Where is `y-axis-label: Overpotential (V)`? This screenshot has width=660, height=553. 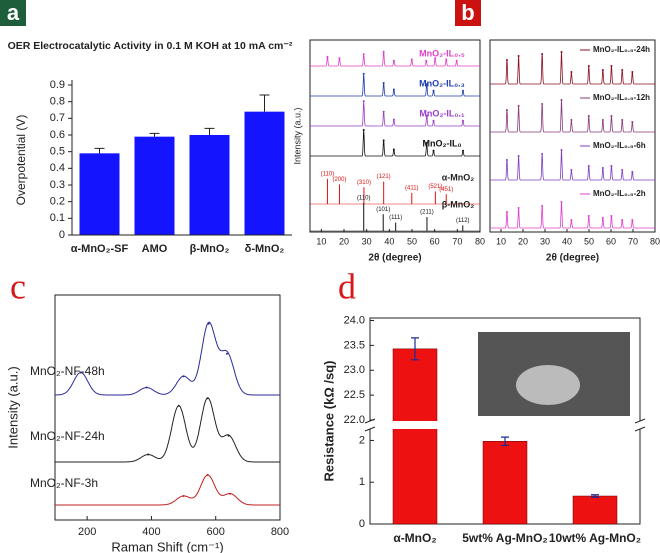 y-axis-label: Overpotential (V) is located at coordinates (21, 160).